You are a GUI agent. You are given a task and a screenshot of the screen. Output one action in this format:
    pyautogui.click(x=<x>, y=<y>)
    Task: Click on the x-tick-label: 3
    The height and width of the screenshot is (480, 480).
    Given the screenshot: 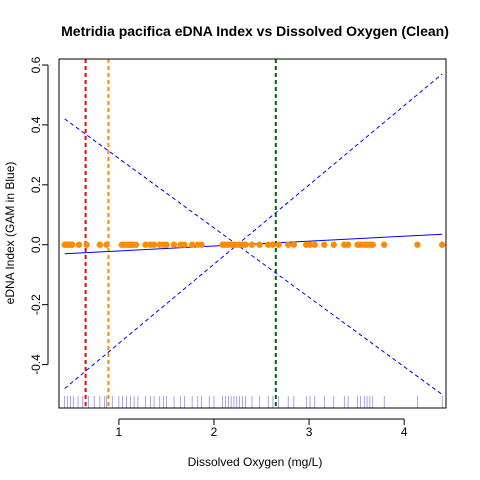 What is the action you would take?
    pyautogui.click(x=309, y=432)
    